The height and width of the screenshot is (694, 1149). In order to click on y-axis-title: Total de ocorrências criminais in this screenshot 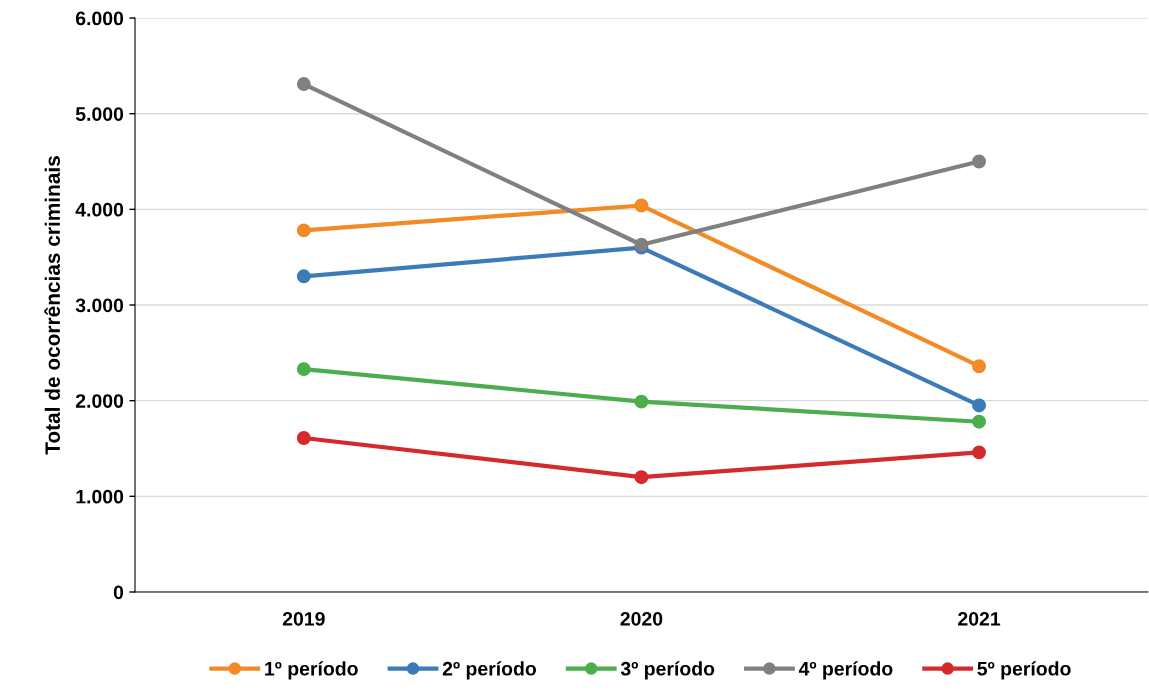, I will do `click(52, 305)`.